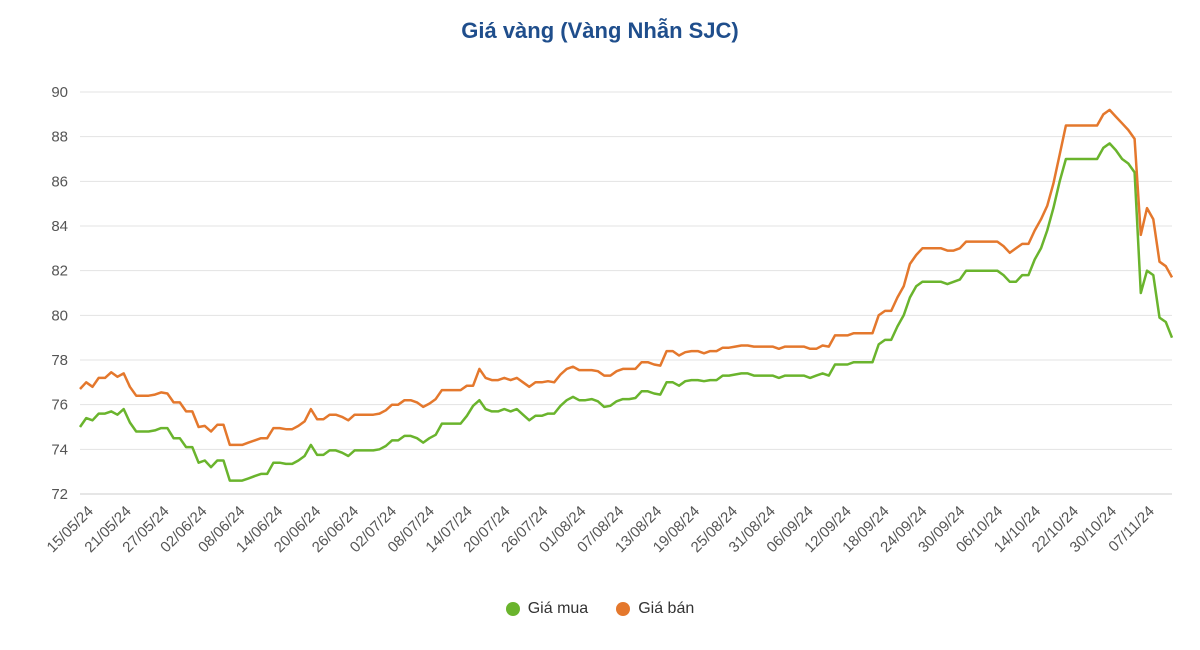  Describe the element at coordinates (666, 608) in the screenshot. I see `legend-label-gia-ban: Giá bán` at that location.